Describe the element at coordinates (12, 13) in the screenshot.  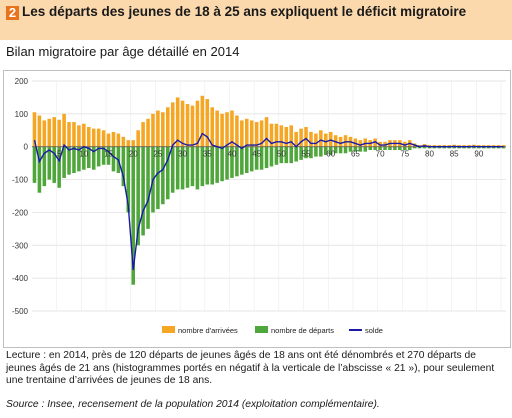
I see `figure-number: 2` at that location.